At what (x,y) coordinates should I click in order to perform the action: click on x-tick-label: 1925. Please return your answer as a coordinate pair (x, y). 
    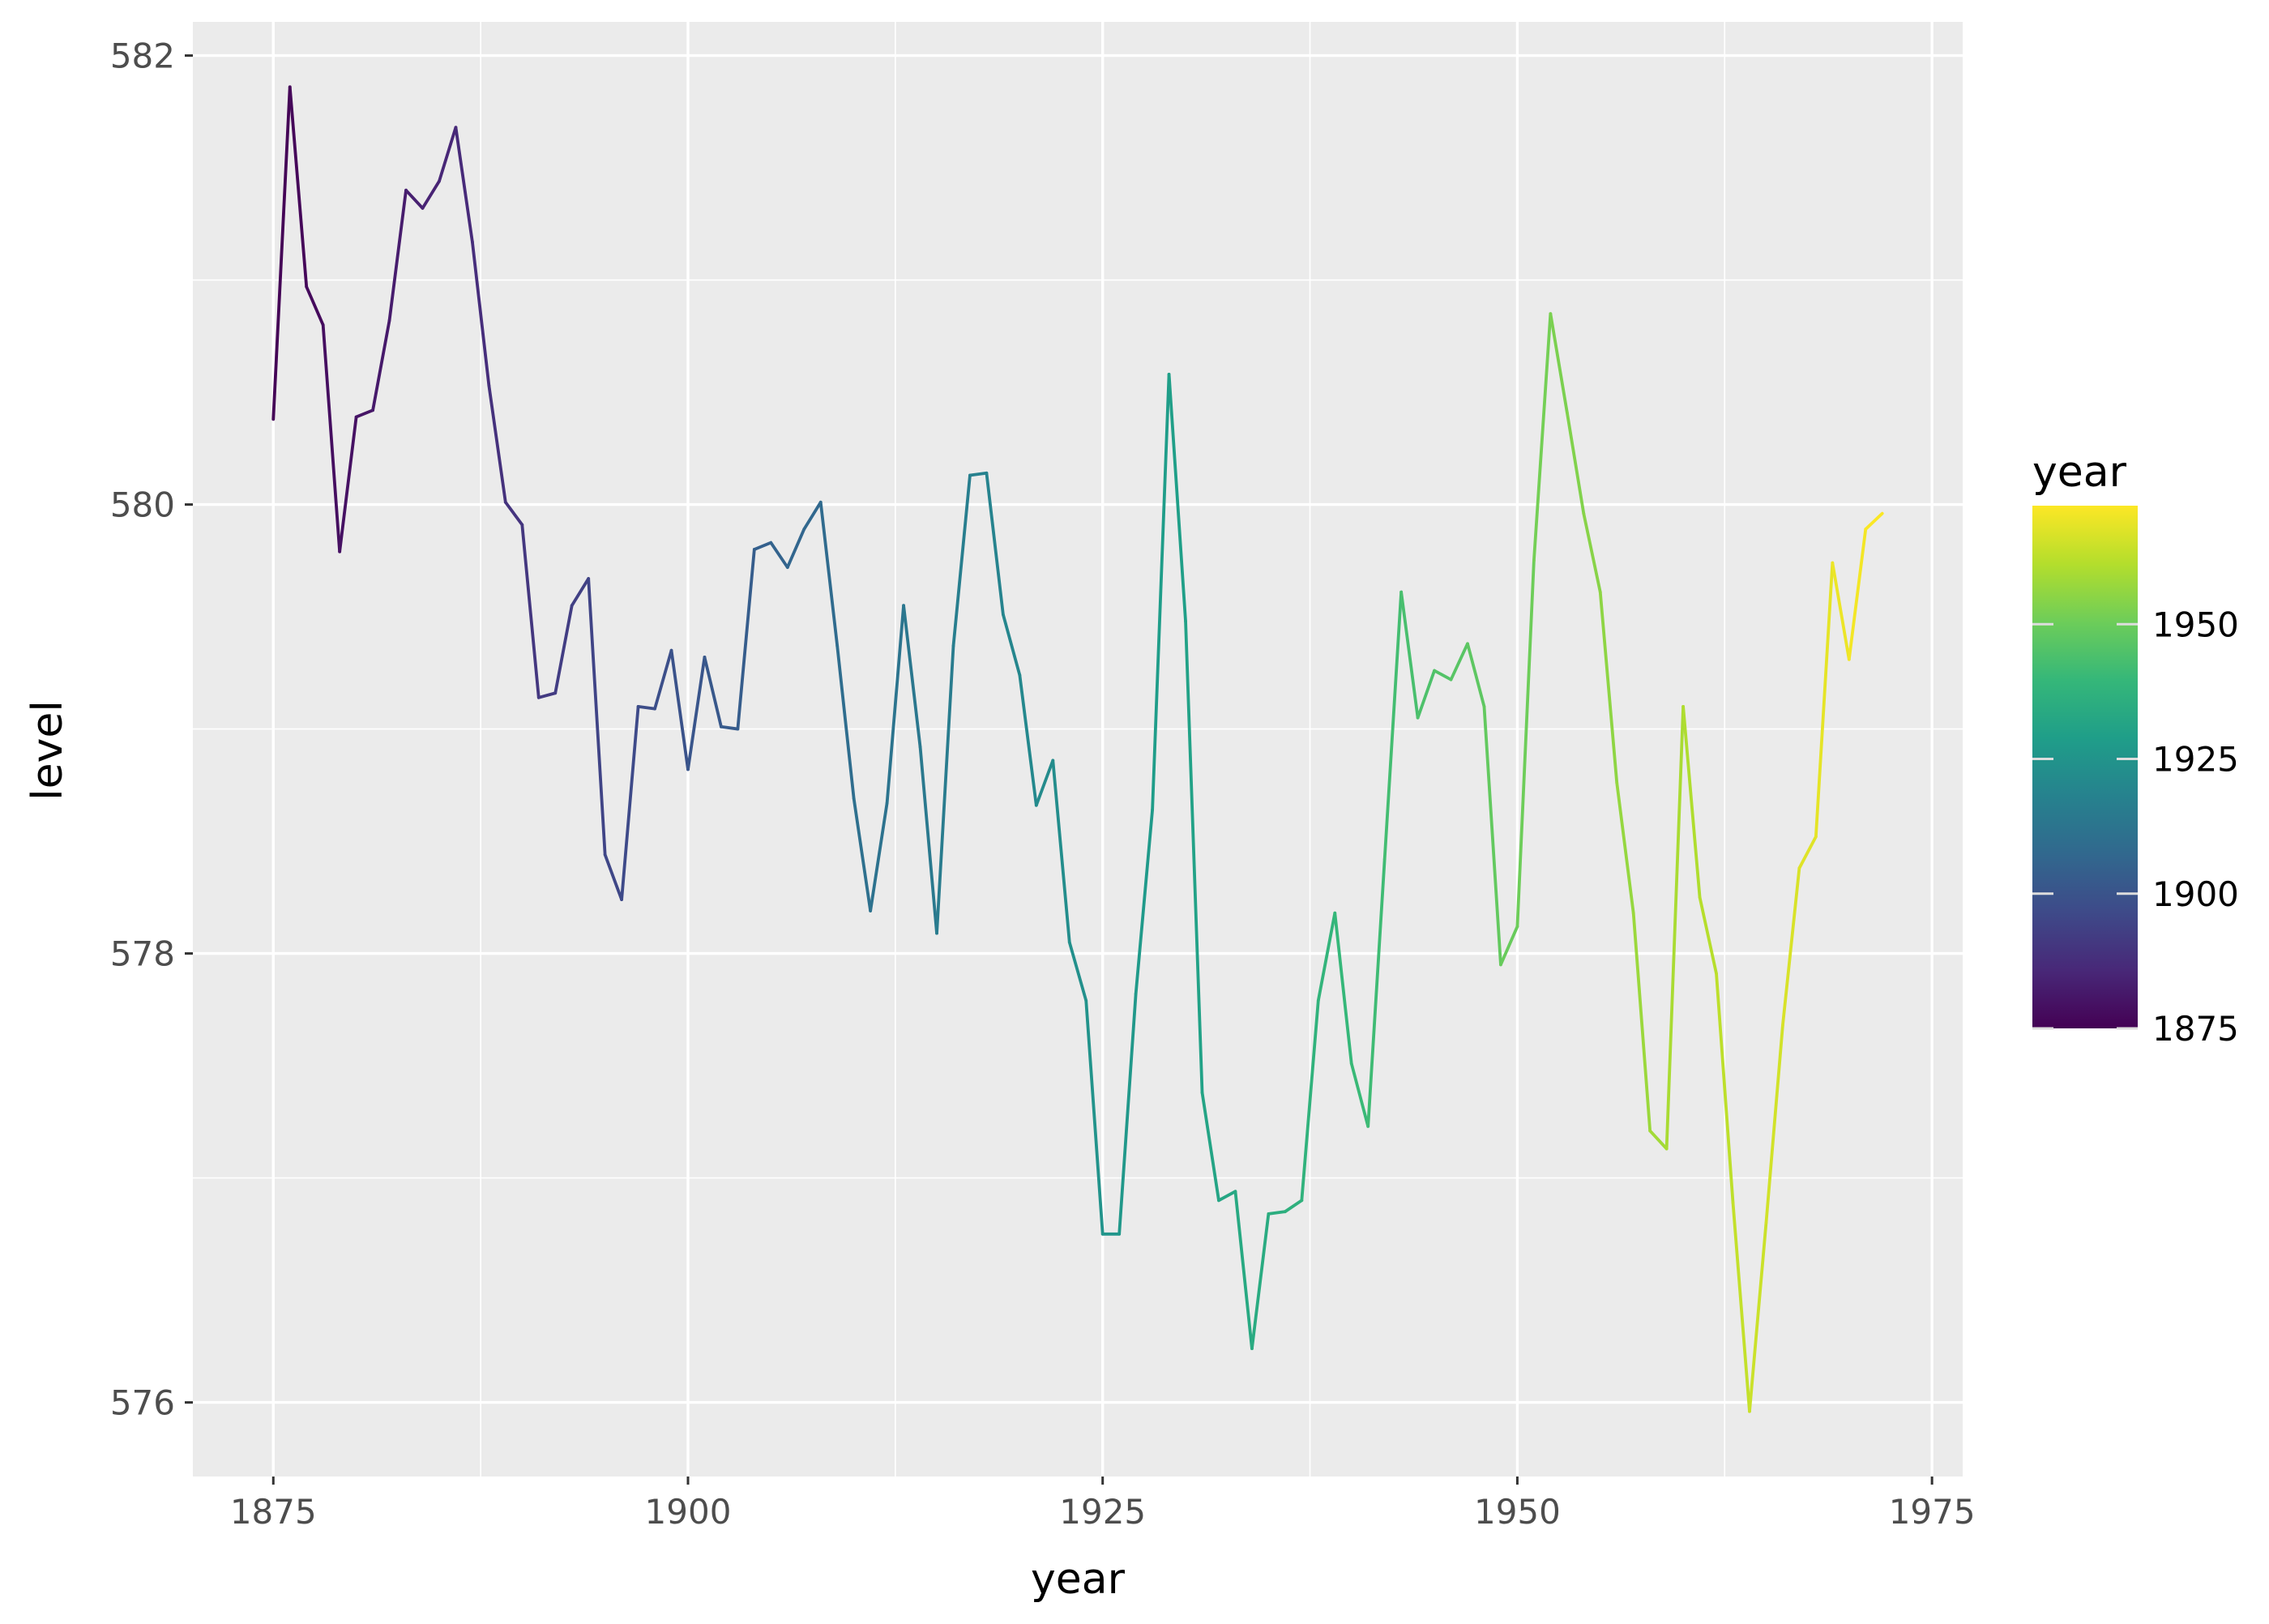
    Looking at the image, I should click on (1102, 1512).